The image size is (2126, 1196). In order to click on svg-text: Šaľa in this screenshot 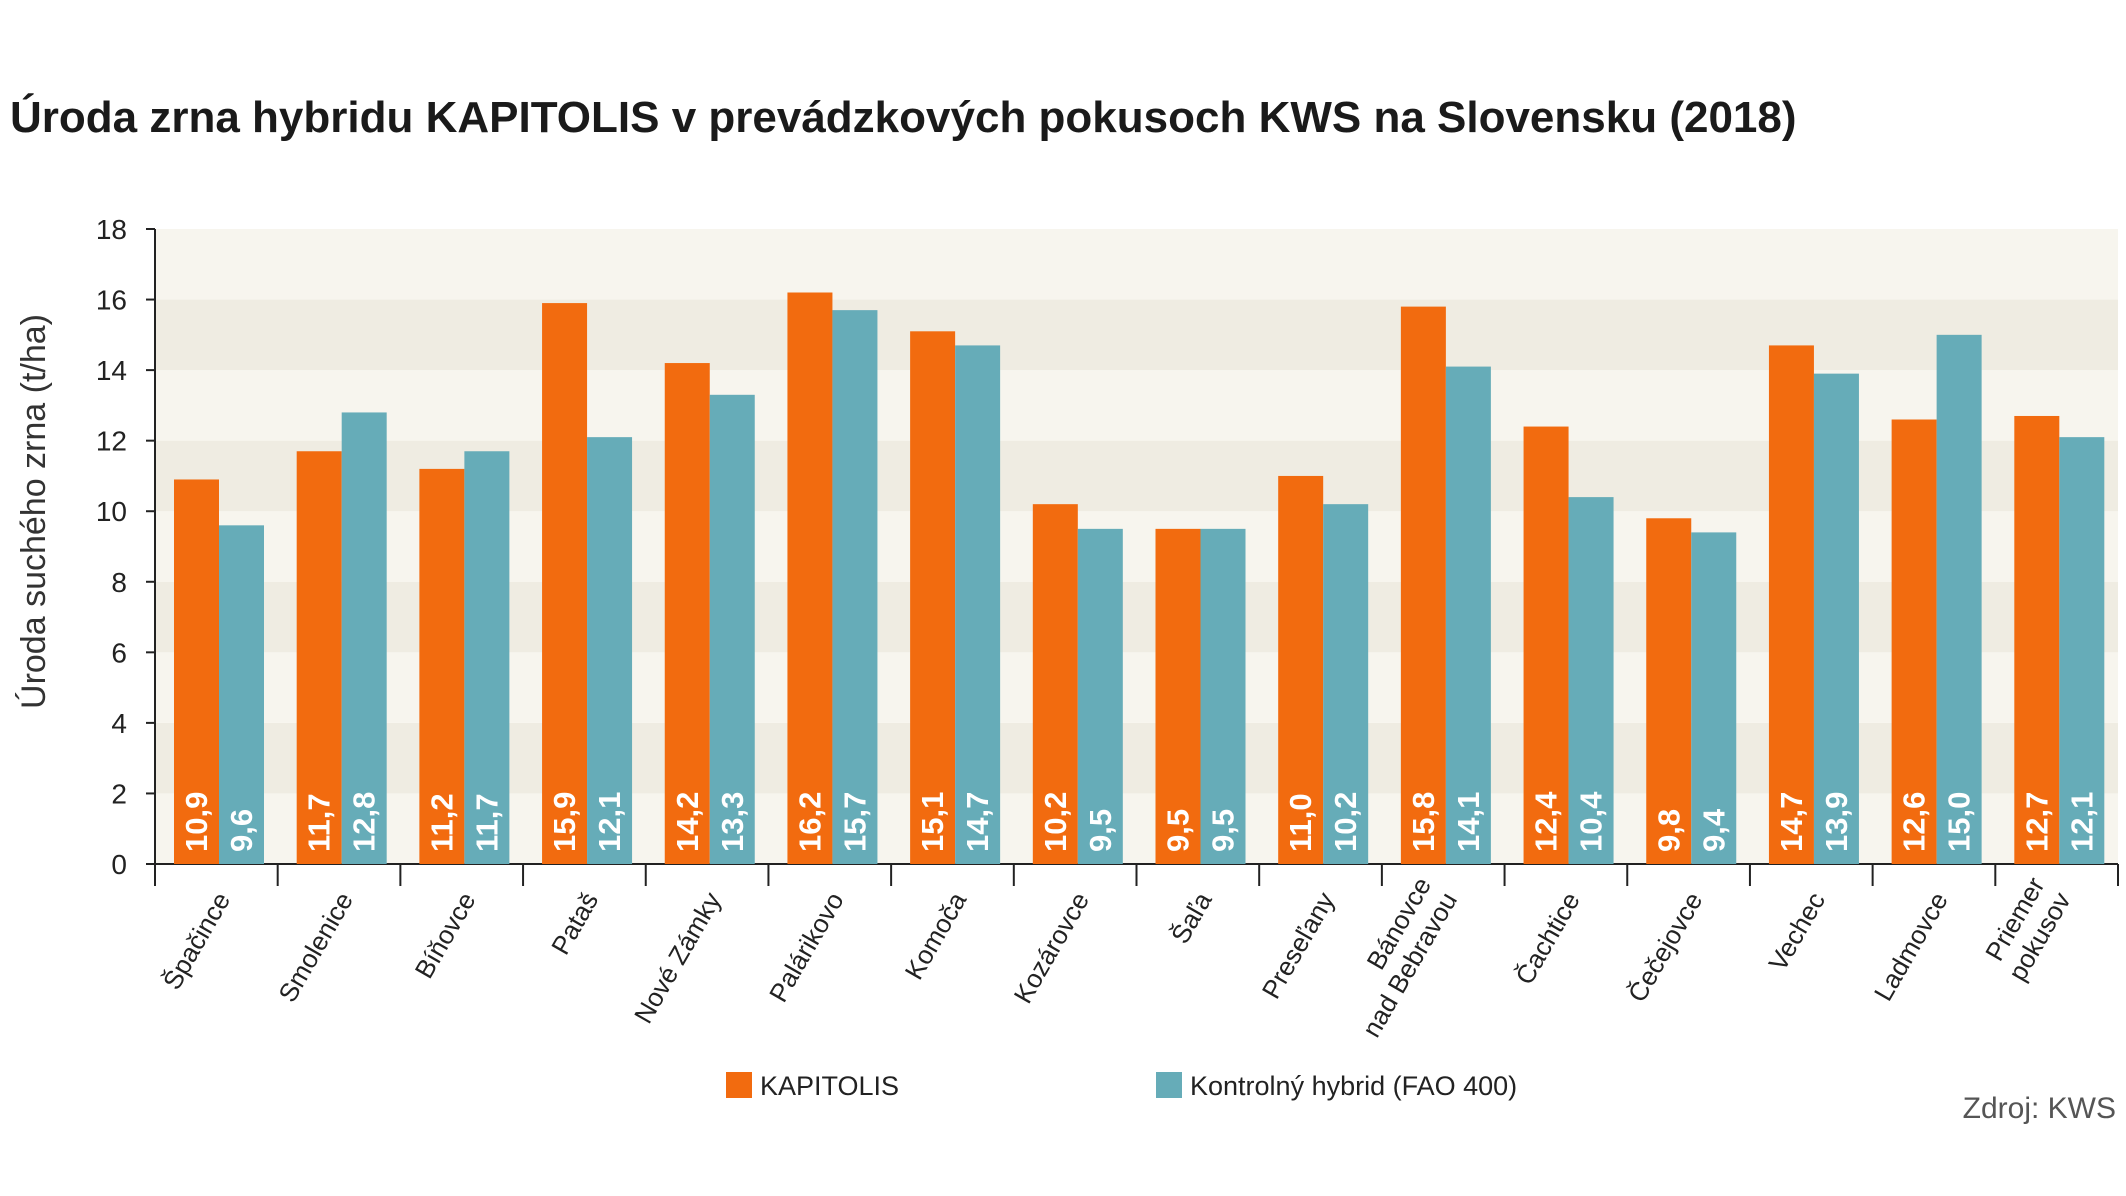, I will do `click(1191, 918)`.